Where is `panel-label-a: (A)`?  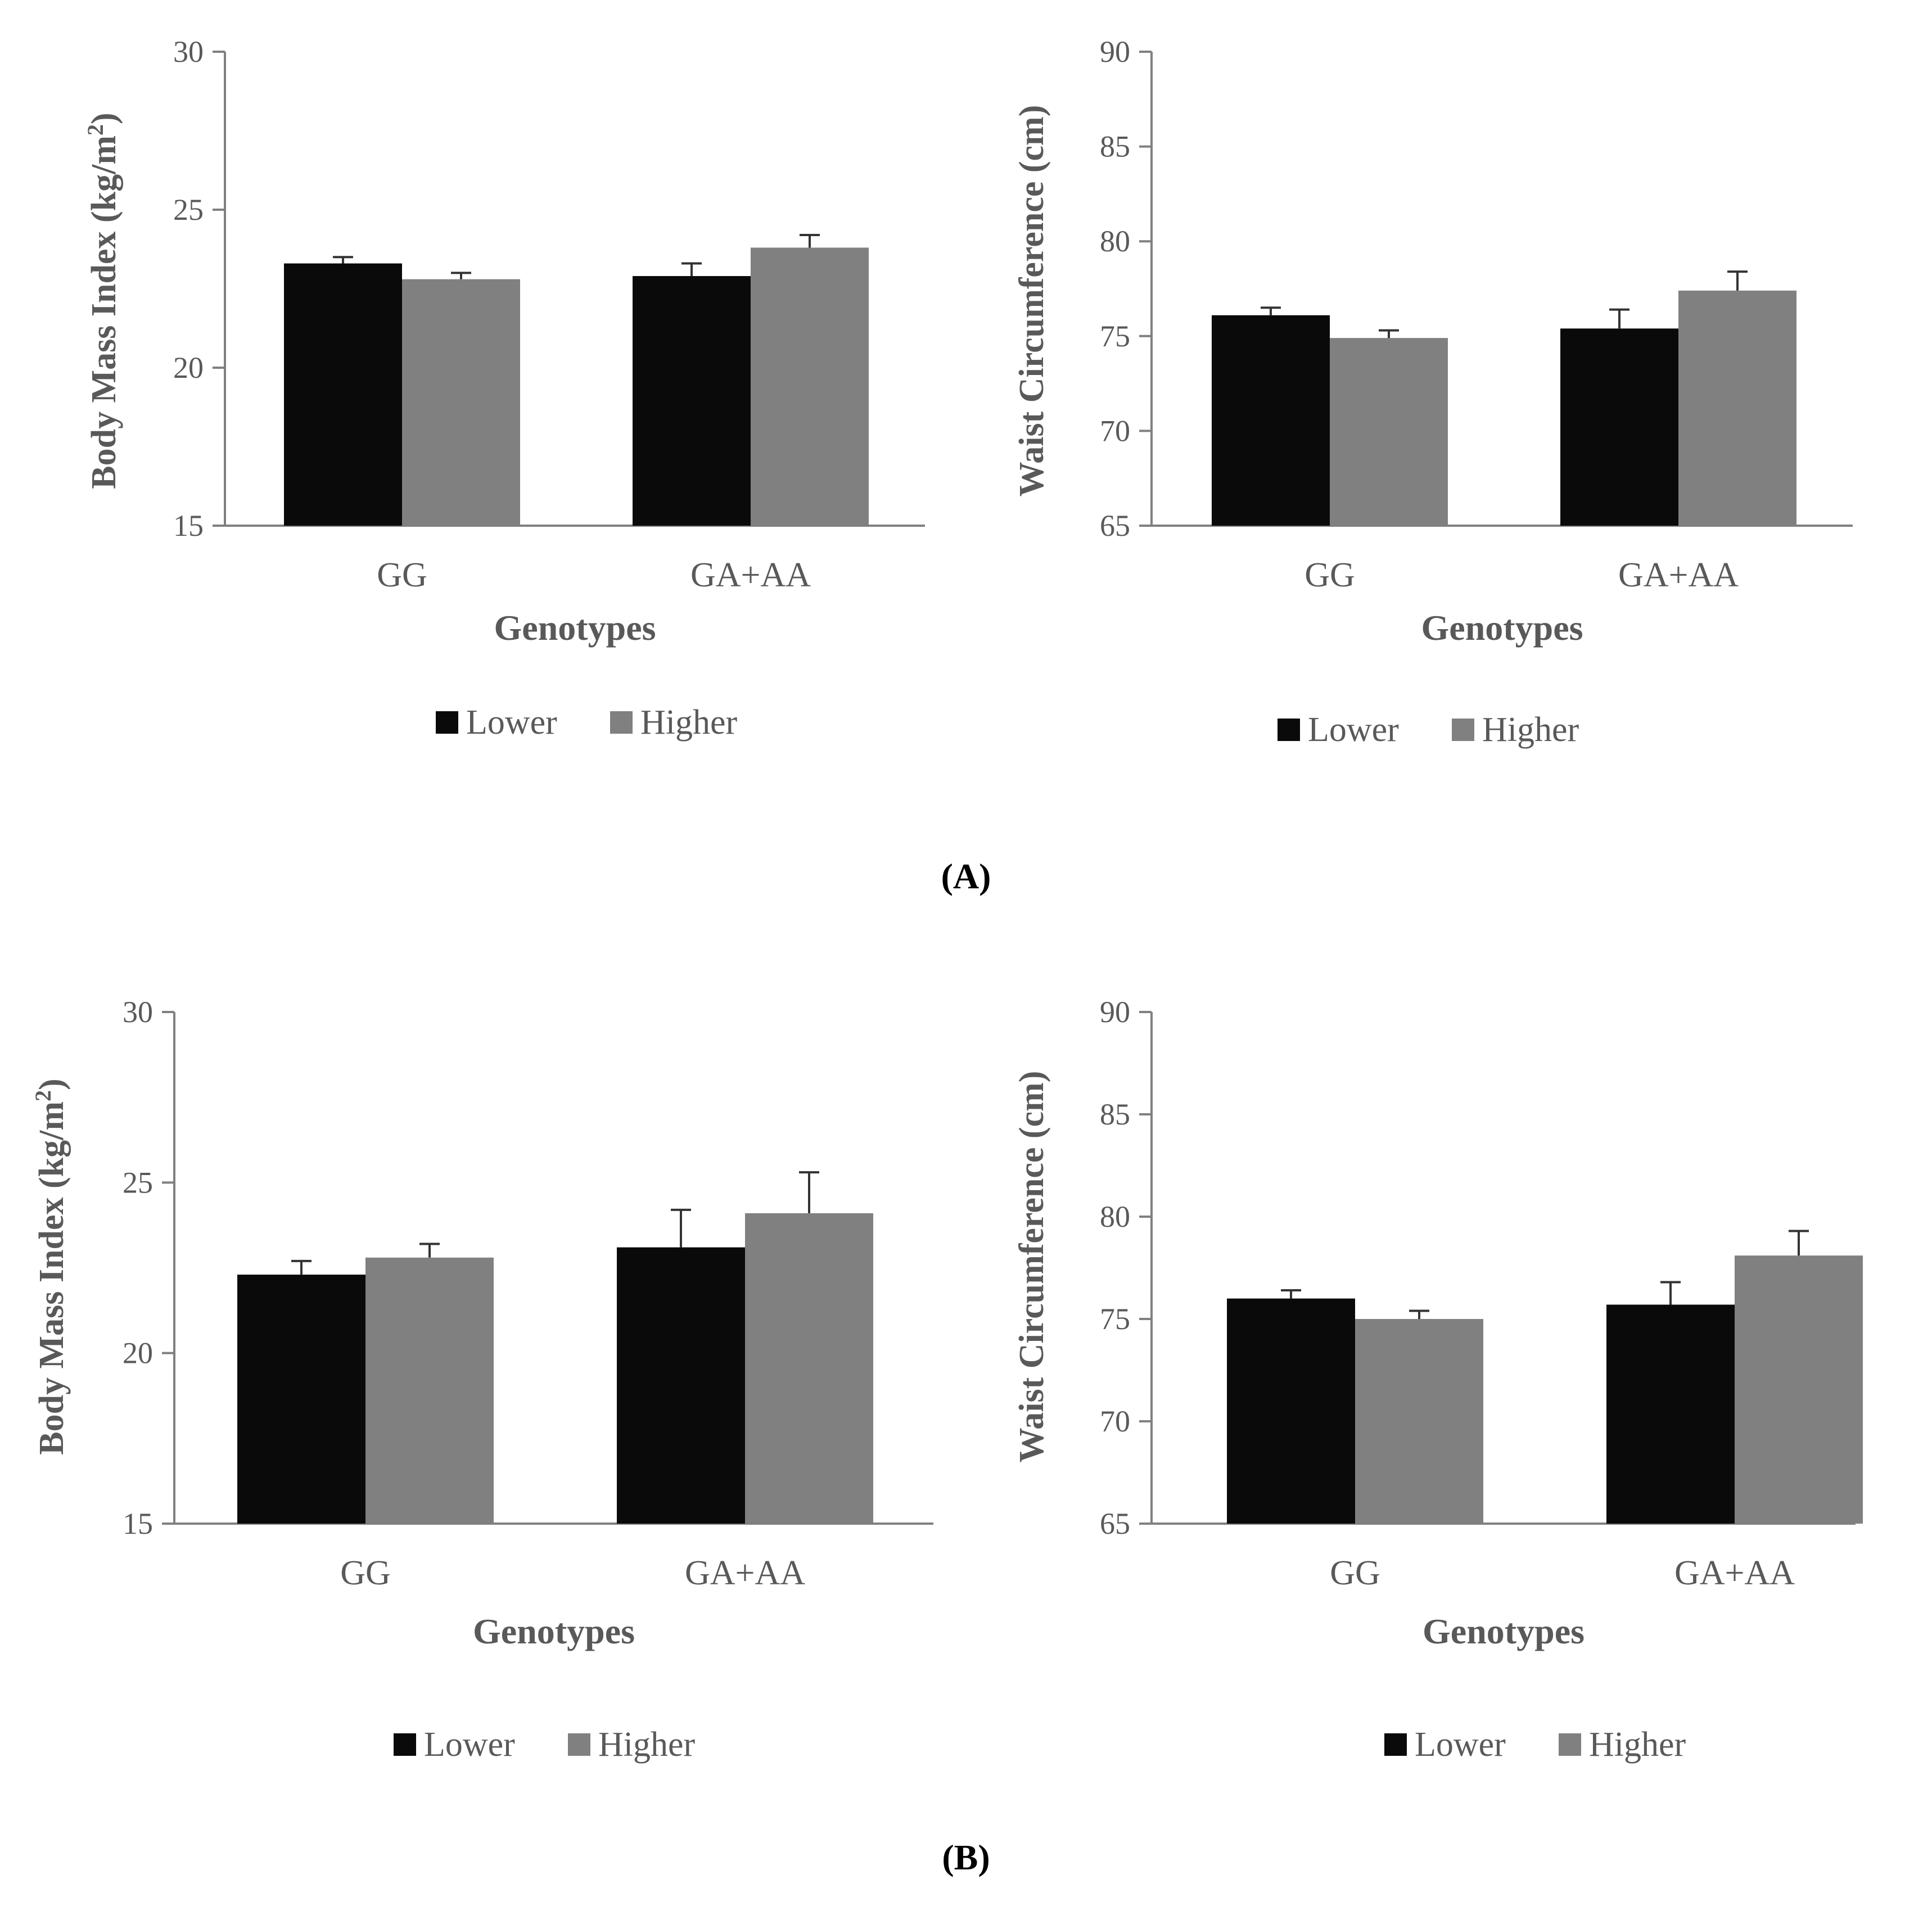
panel-label-a: (A) is located at coordinates (966, 876).